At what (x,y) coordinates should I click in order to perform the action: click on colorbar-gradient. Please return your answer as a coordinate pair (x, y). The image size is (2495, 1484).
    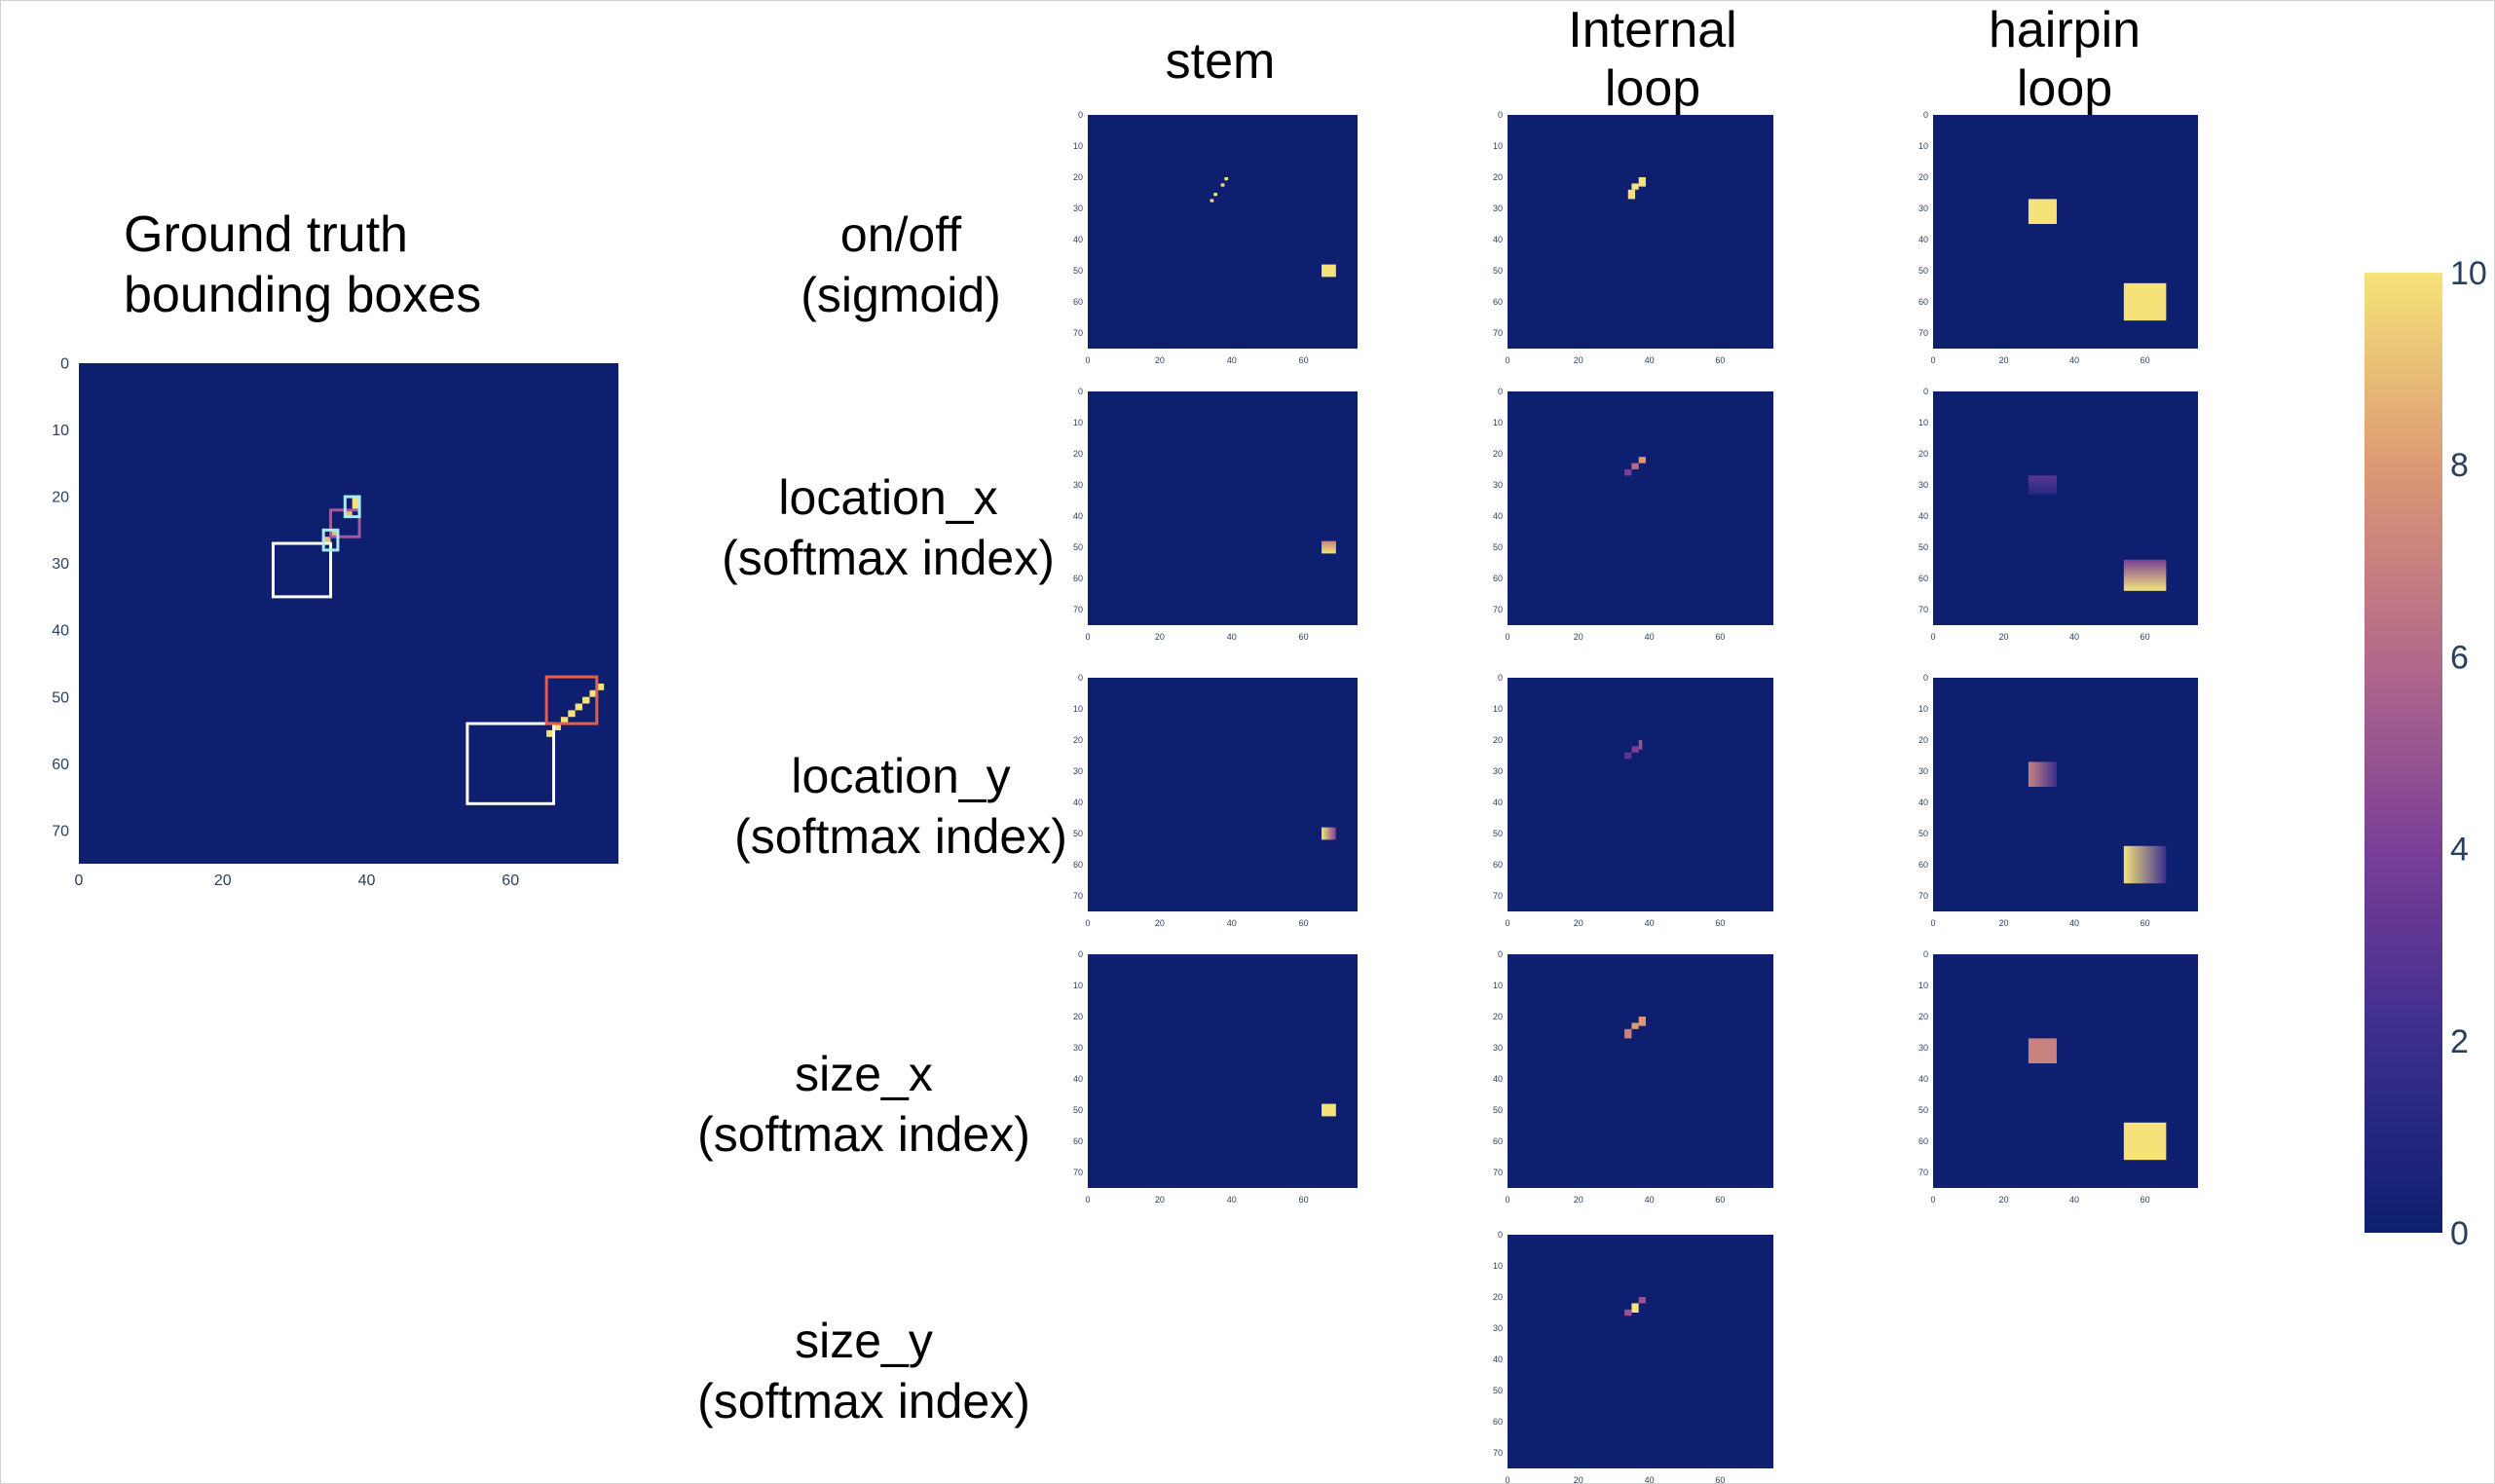
    Looking at the image, I should click on (2403, 753).